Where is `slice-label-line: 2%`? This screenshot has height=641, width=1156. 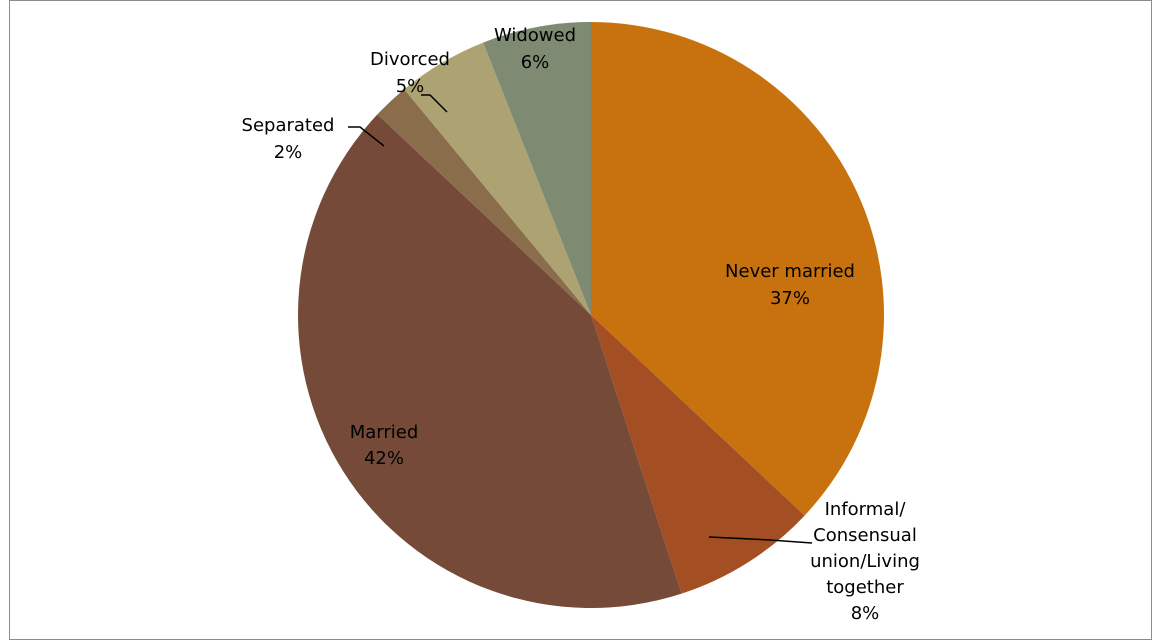 slice-label-line: 2% is located at coordinates (288, 152).